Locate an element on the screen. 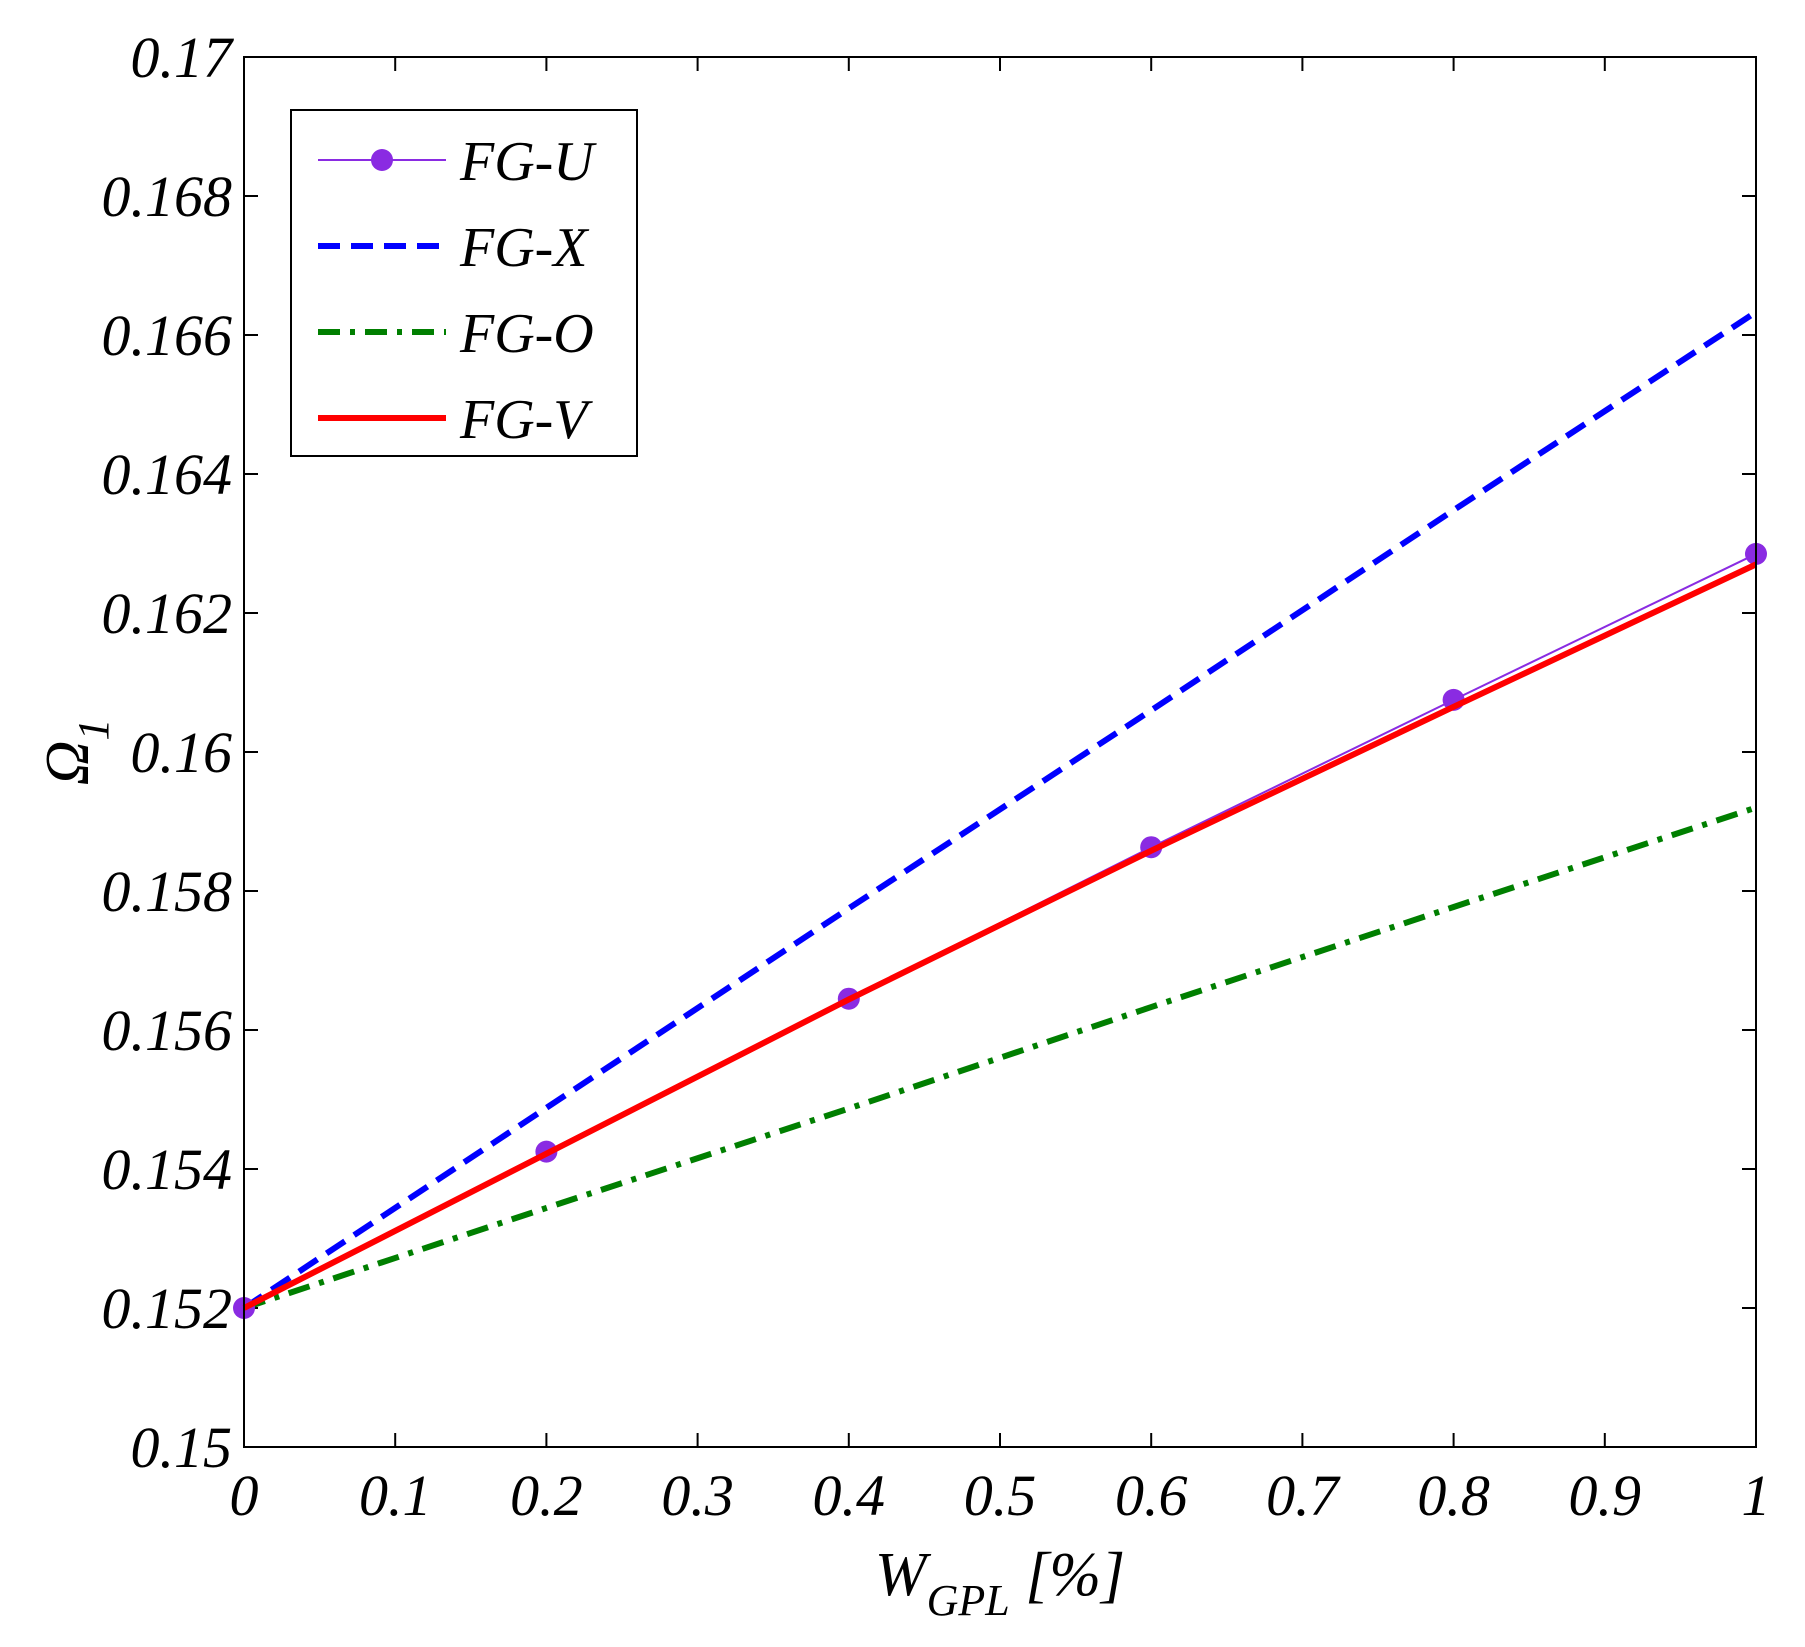 The width and height of the screenshot is (1805, 1647). y-tick-label: 0.156 is located at coordinates (167, 1030).